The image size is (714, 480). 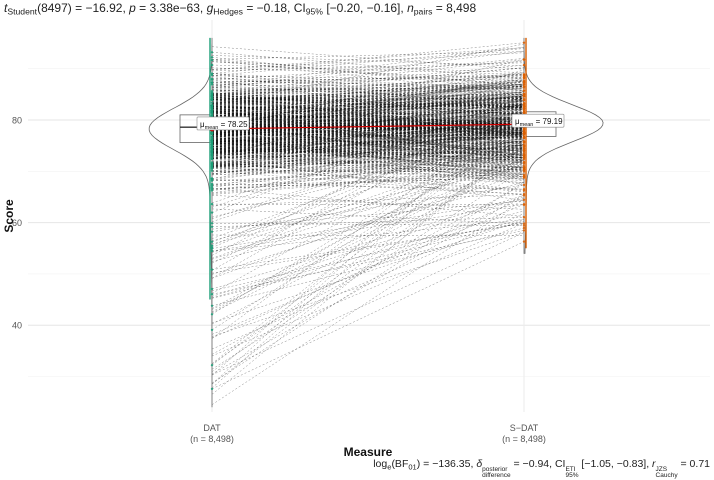 What do you see at coordinates (524, 428) in the screenshot?
I see `x-tick-label-sdat: S−DAT` at bounding box center [524, 428].